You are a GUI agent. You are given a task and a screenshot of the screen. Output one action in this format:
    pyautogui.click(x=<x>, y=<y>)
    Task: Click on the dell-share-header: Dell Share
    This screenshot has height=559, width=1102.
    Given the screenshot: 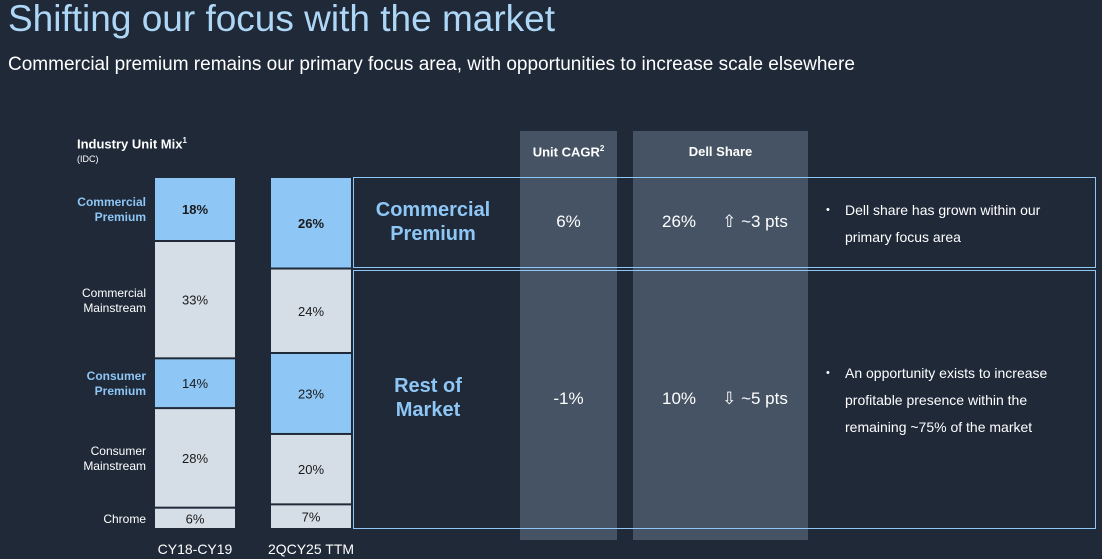 What is the action you would take?
    pyautogui.click(x=720, y=151)
    